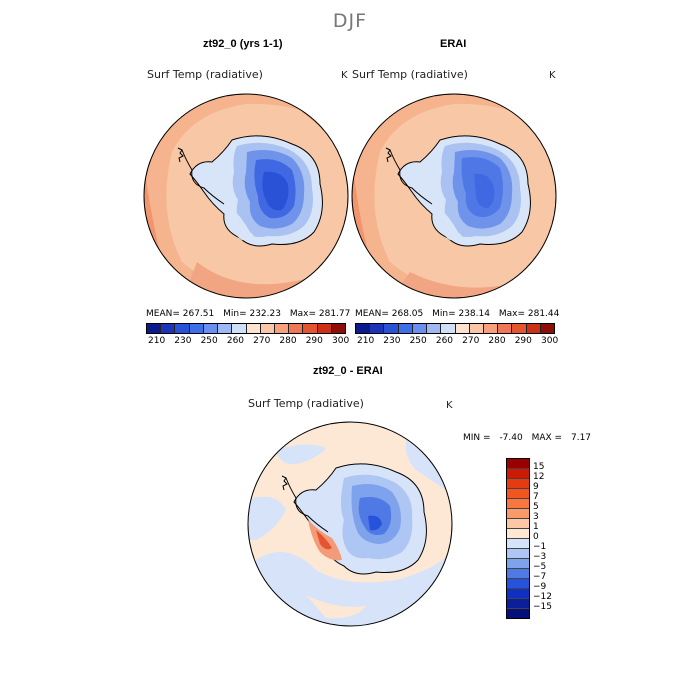 The image size is (700, 700). I want to click on colorbar-tick-label: 260, so click(444, 341).